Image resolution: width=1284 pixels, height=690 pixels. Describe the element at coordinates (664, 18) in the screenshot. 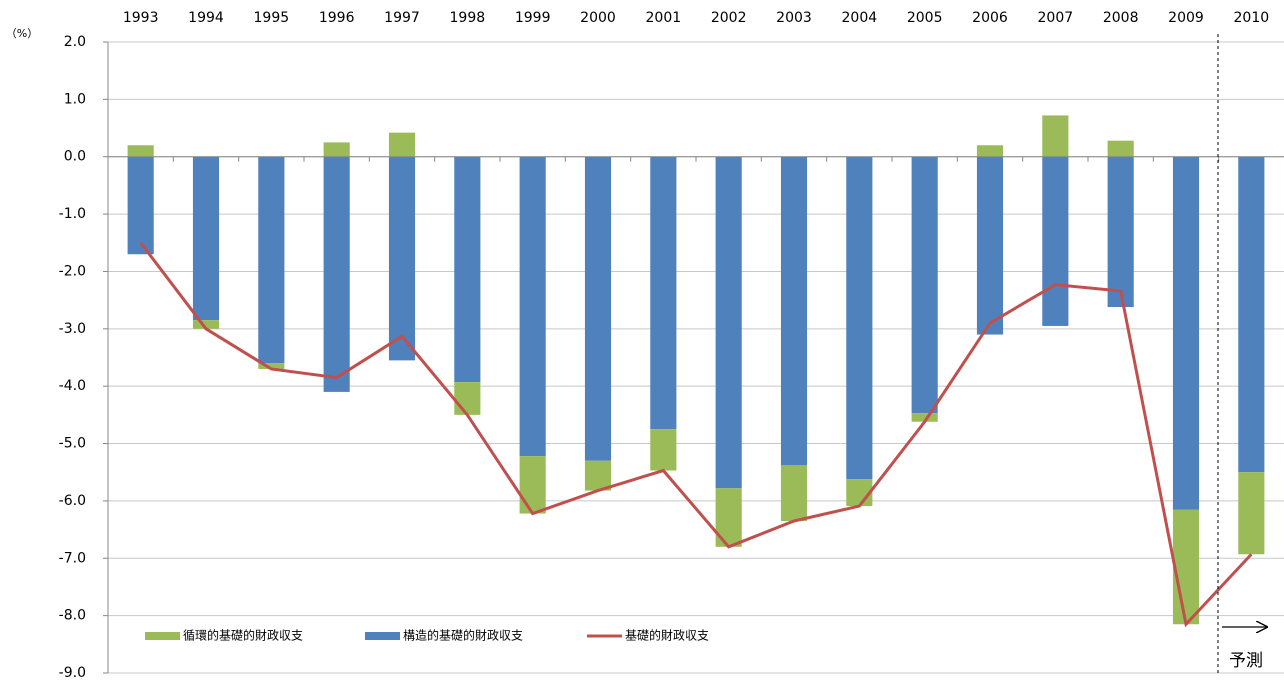

I see `x-tick-label: 2001` at that location.